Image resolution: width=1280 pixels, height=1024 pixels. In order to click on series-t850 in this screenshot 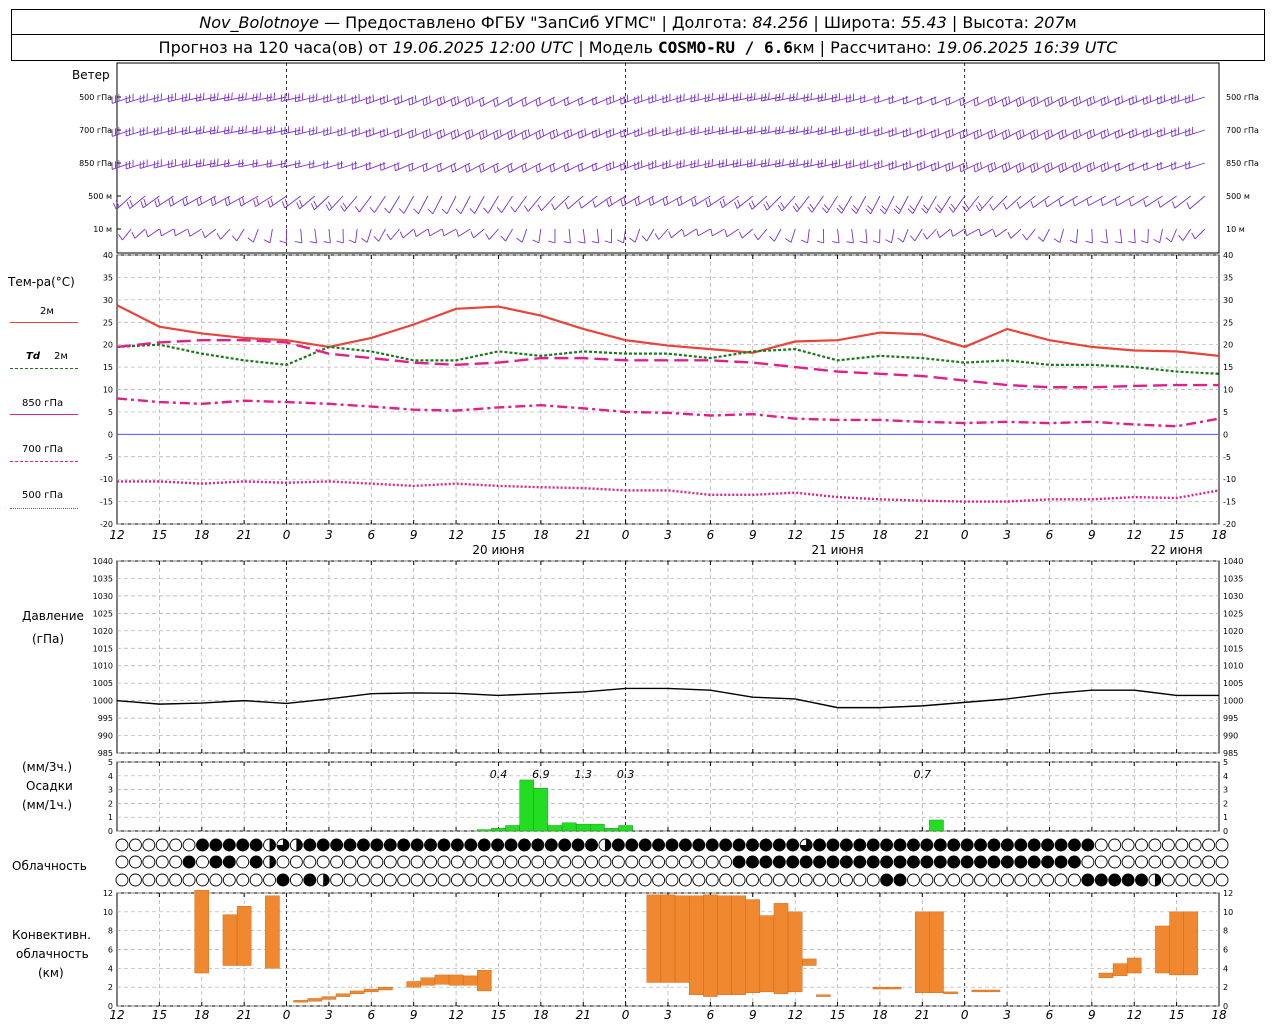, I will do `click(667, 363)`.